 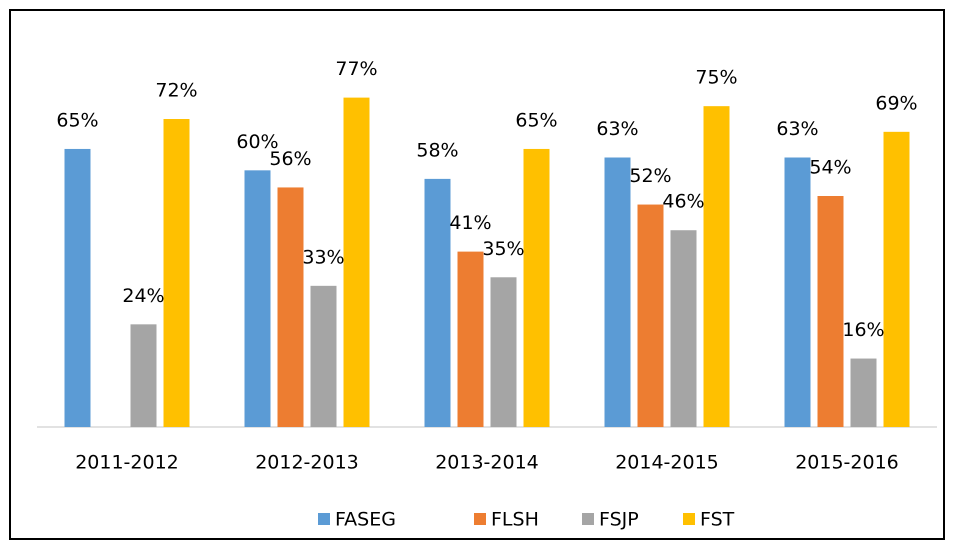 I want to click on data-label: 35%, so click(x=503, y=249).